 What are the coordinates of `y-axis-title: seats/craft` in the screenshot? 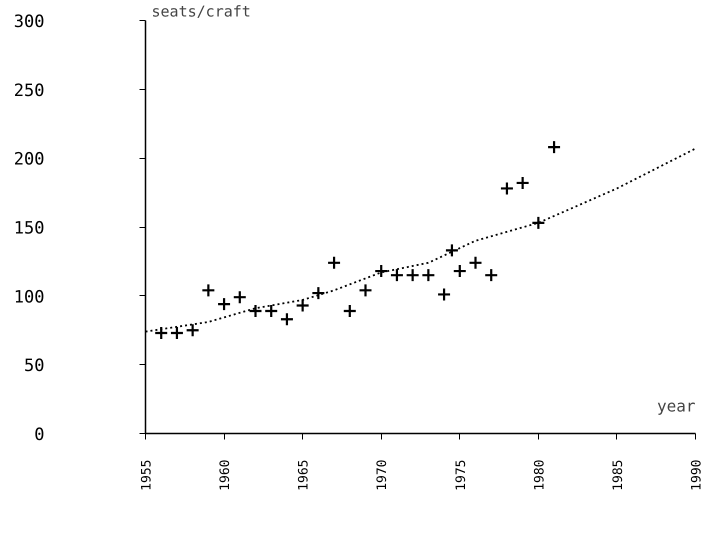 It's located at (201, 11).